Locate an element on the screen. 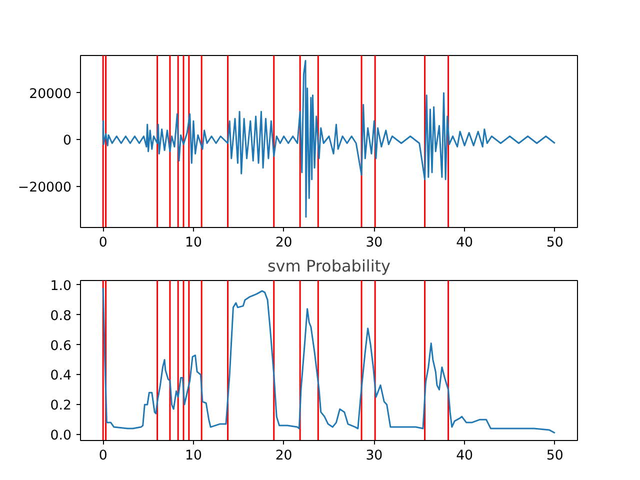  y-tick-label: 1.0 is located at coordinates (61, 286).